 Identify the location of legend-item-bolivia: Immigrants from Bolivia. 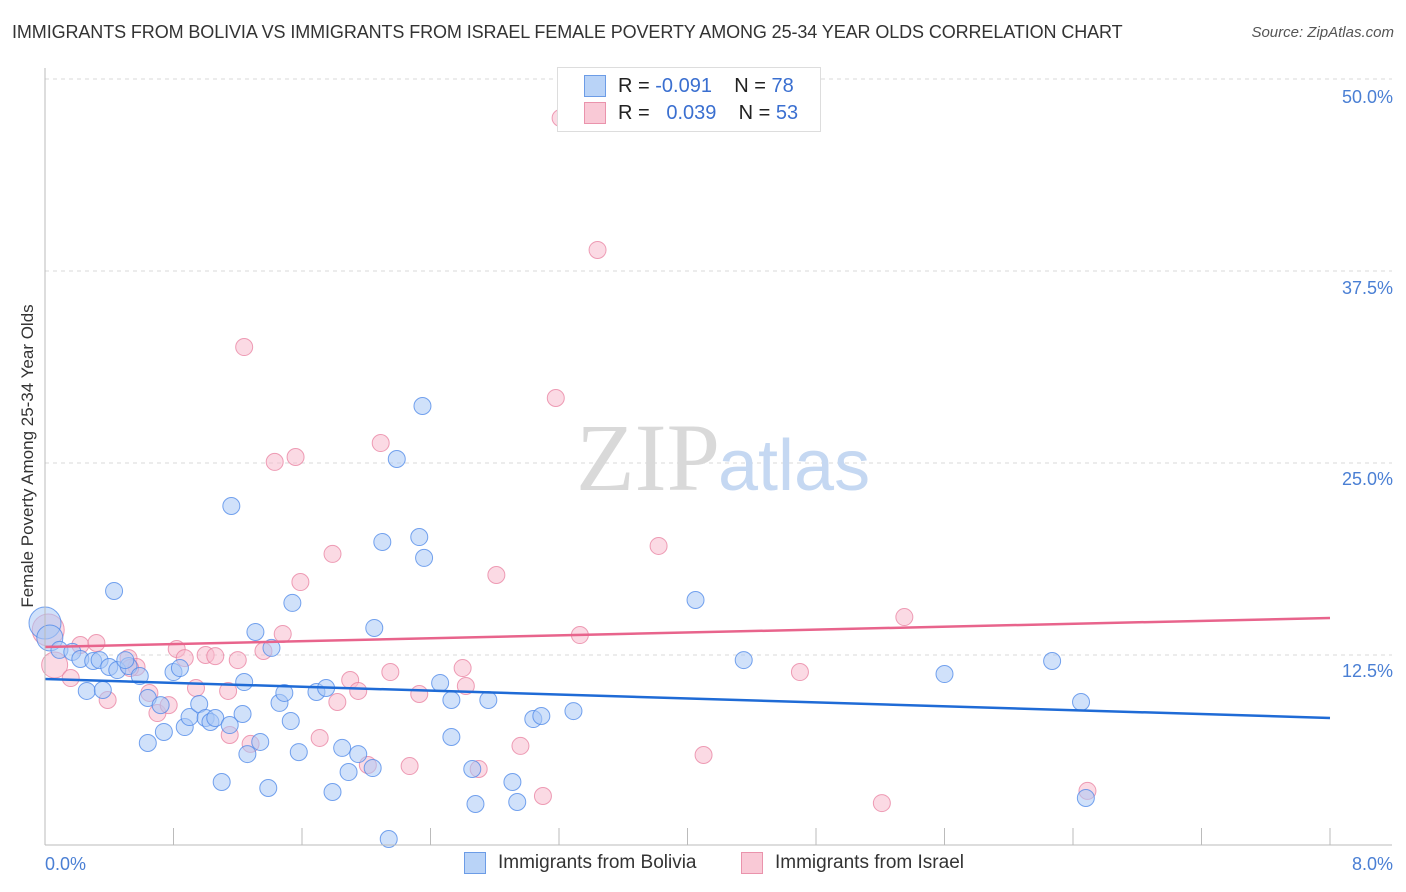
(580, 863).